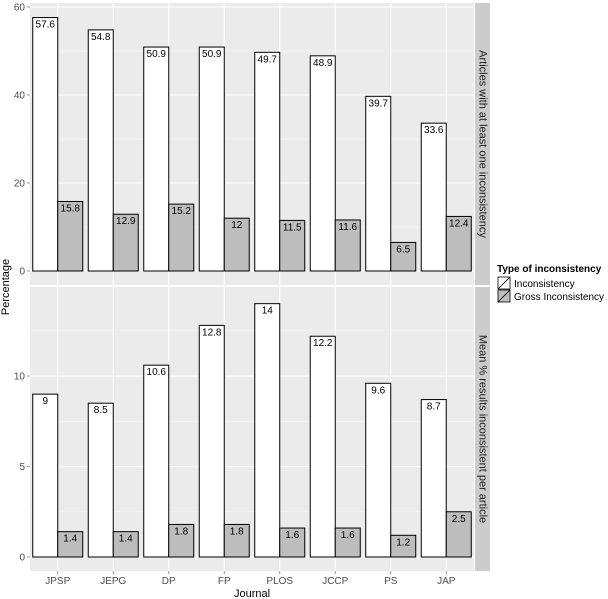 The width and height of the screenshot is (608, 599). I want to click on bar-value-label: 14, so click(268, 311).